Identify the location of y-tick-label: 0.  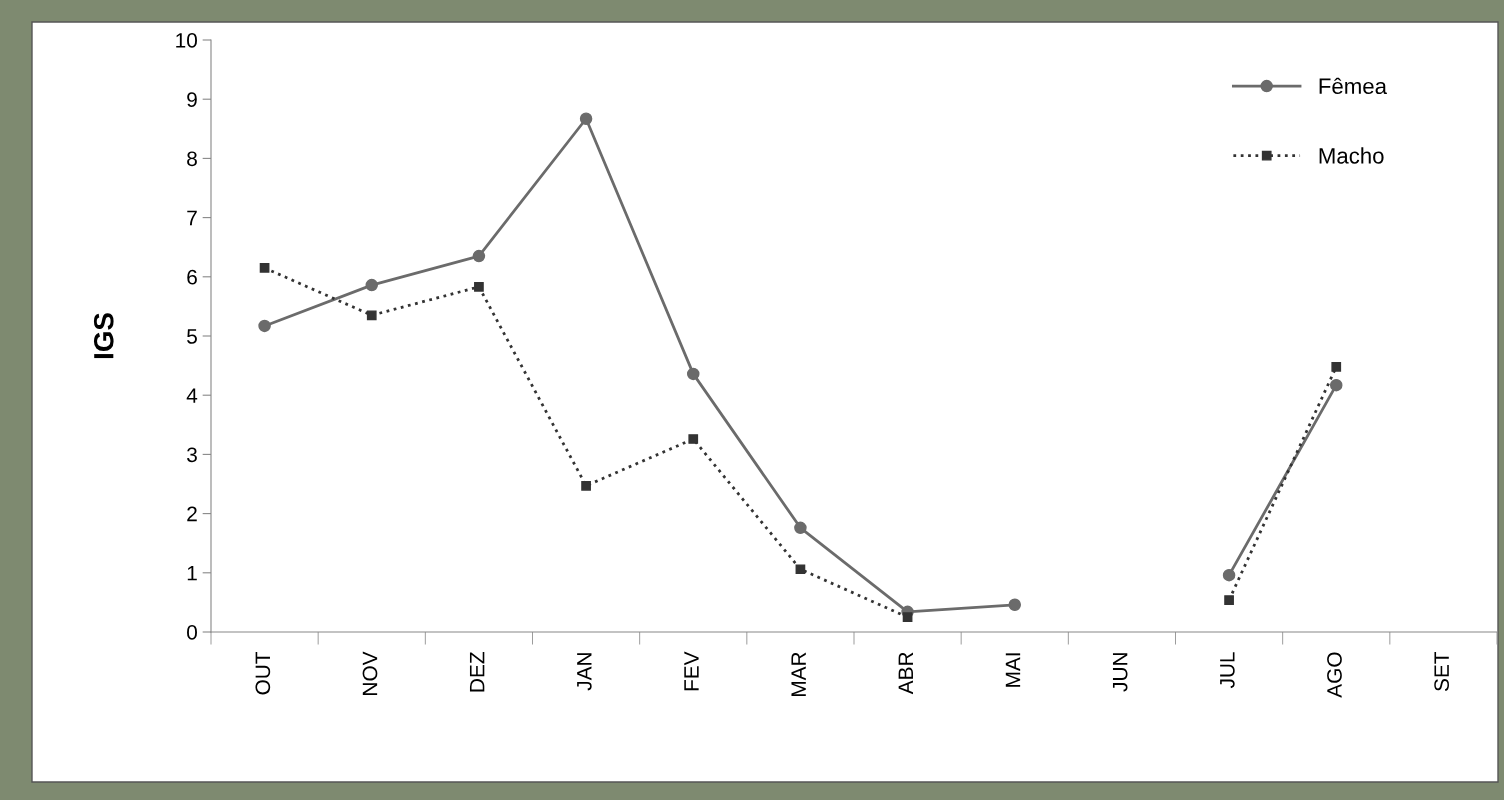
(192, 632).